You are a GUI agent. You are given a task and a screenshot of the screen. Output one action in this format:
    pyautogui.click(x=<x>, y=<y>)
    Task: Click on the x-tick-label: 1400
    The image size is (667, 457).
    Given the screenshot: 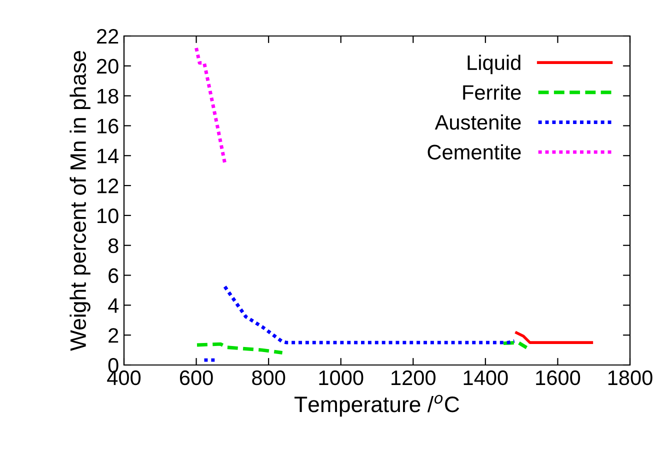 What is the action you would take?
    pyautogui.click(x=486, y=378)
    